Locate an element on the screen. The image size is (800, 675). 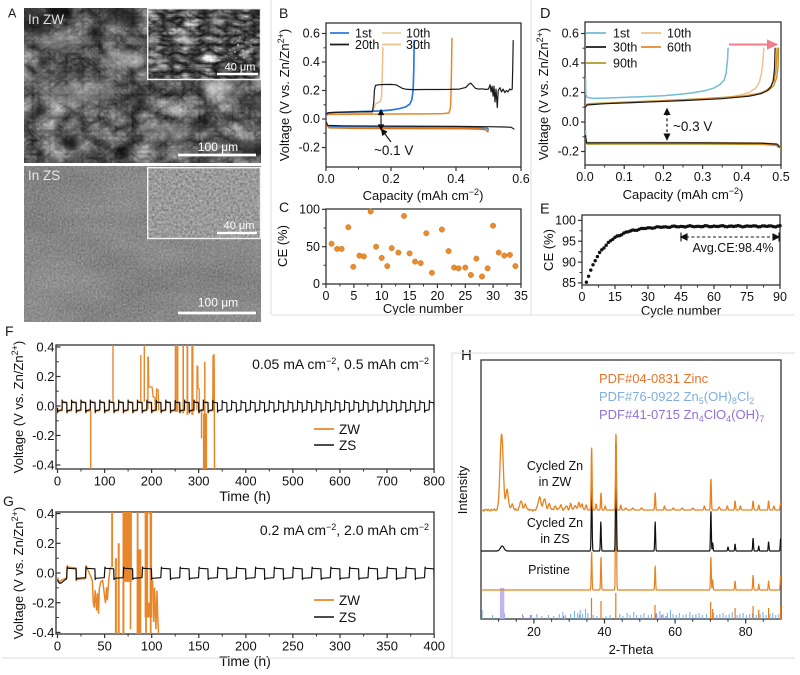
svg-text: 75 is located at coordinates (747, 297).